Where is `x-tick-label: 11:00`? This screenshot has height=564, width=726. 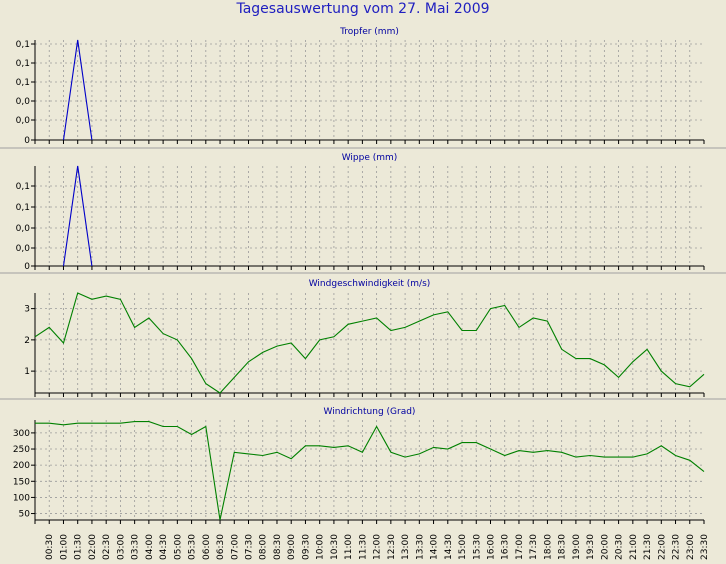 x-tick-label: 11:00 is located at coordinates (349, 547).